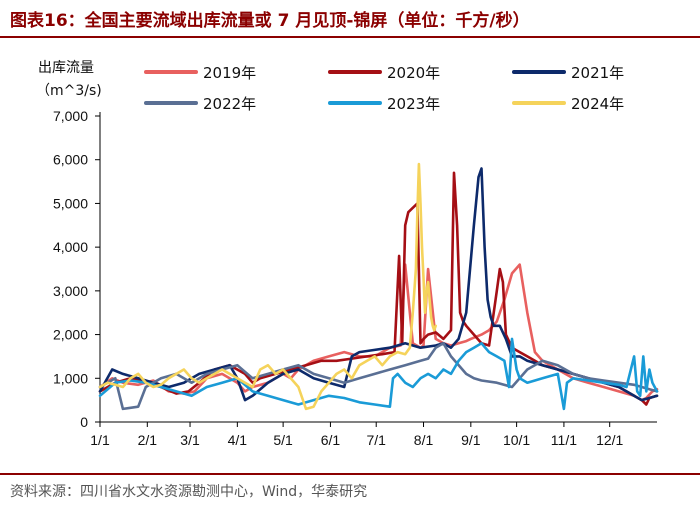 The height and width of the screenshot is (508, 700). What do you see at coordinates (270, 21) in the screenshot?
I see `figure-title: 图表16：全国主要流域出库流量或 7 月见顶-锦屏（单位：千方/秒）` at bounding box center [270, 21].